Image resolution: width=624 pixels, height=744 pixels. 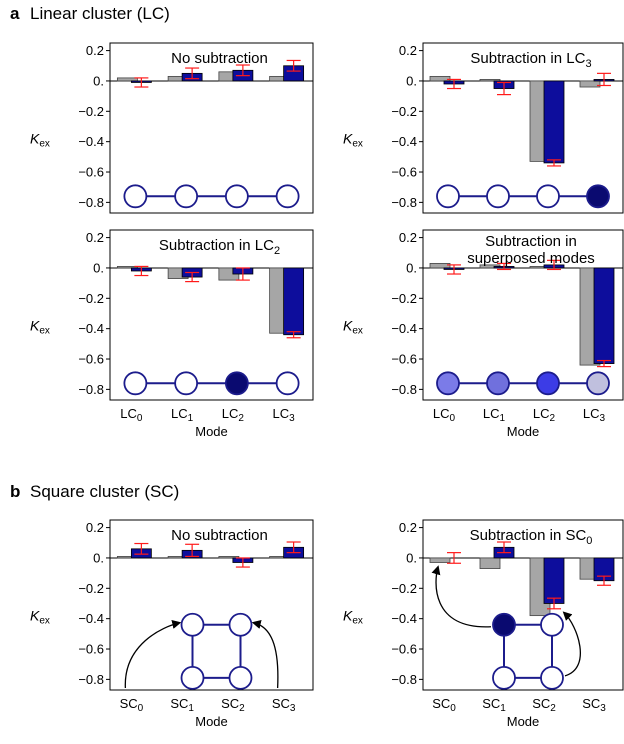 What do you see at coordinates (104, 491) in the screenshot?
I see `section-b-title: Square cluster (SC)` at bounding box center [104, 491].